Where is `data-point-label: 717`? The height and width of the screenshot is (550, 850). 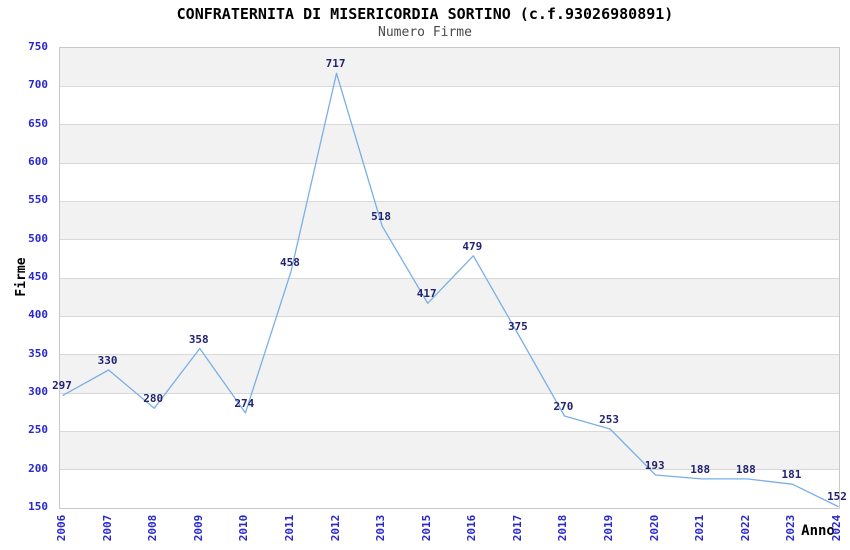
data-point-label: 717 is located at coordinates (335, 64).